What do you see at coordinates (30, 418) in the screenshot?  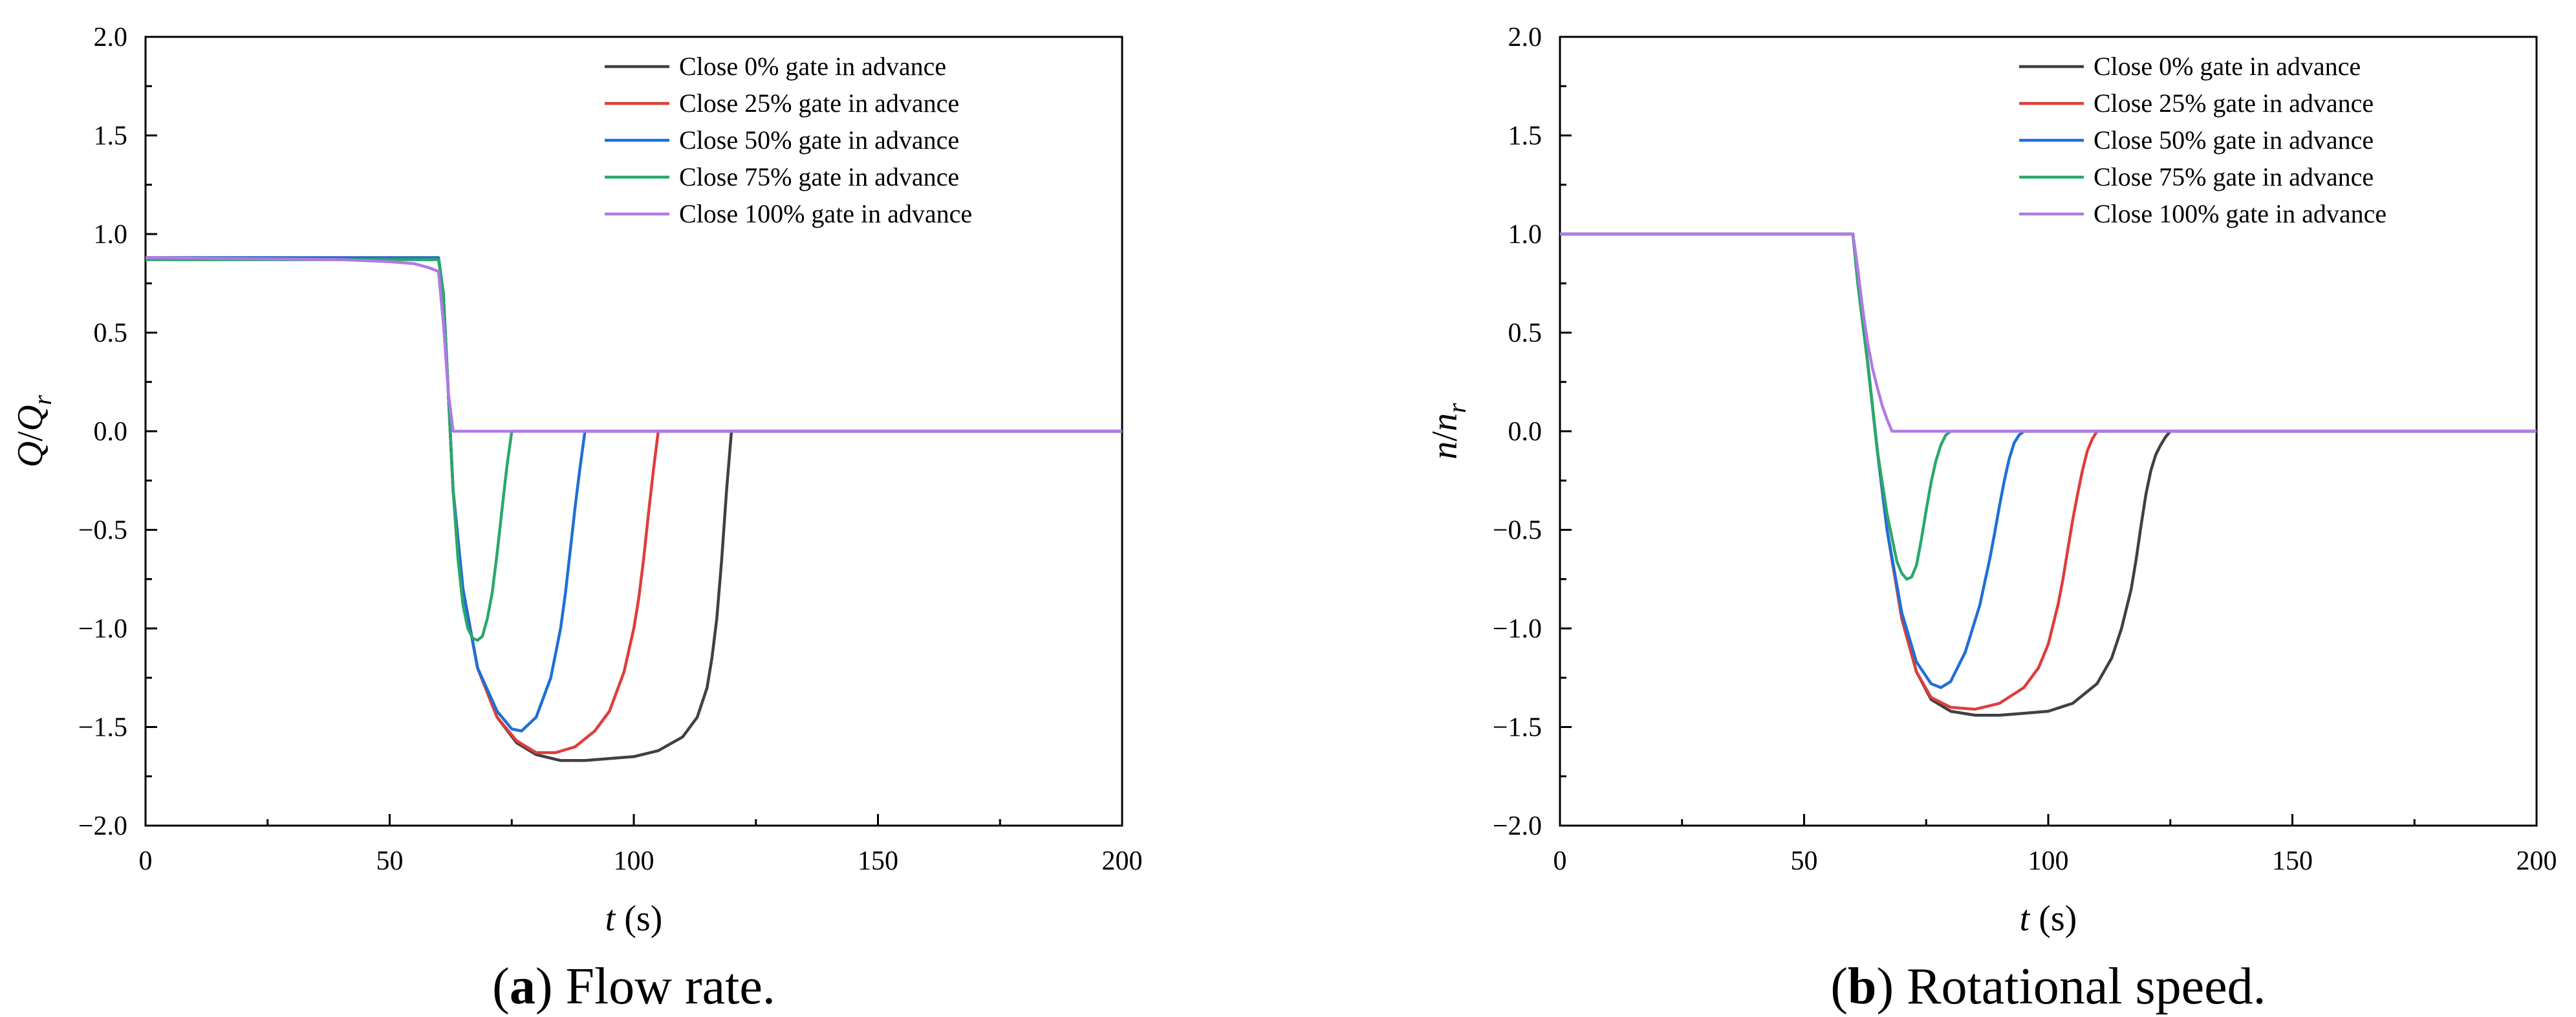 I see `y-axis-var-2: Q` at bounding box center [30, 418].